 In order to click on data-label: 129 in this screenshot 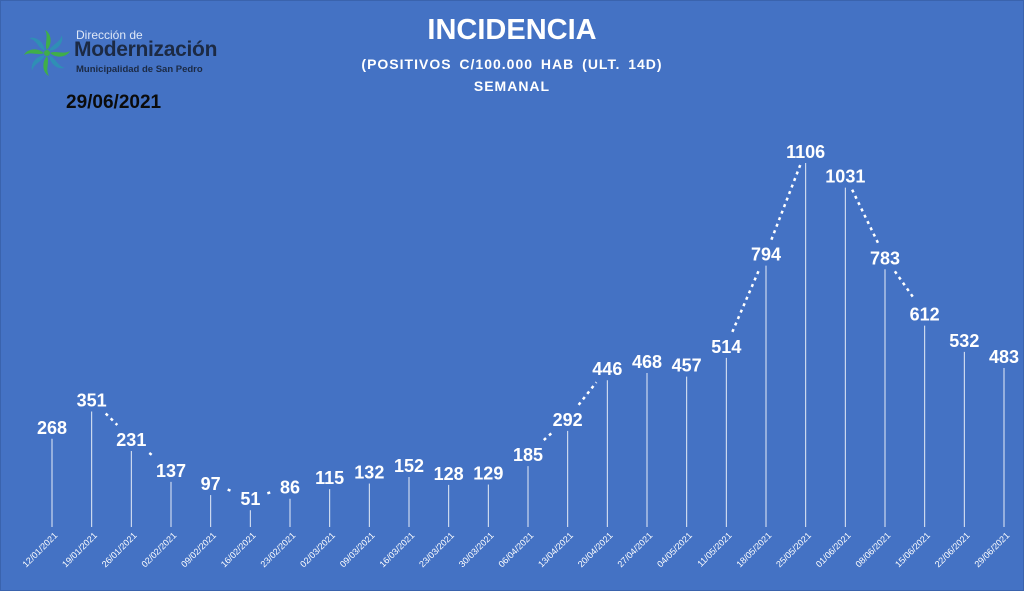, I will do `click(488, 474)`.